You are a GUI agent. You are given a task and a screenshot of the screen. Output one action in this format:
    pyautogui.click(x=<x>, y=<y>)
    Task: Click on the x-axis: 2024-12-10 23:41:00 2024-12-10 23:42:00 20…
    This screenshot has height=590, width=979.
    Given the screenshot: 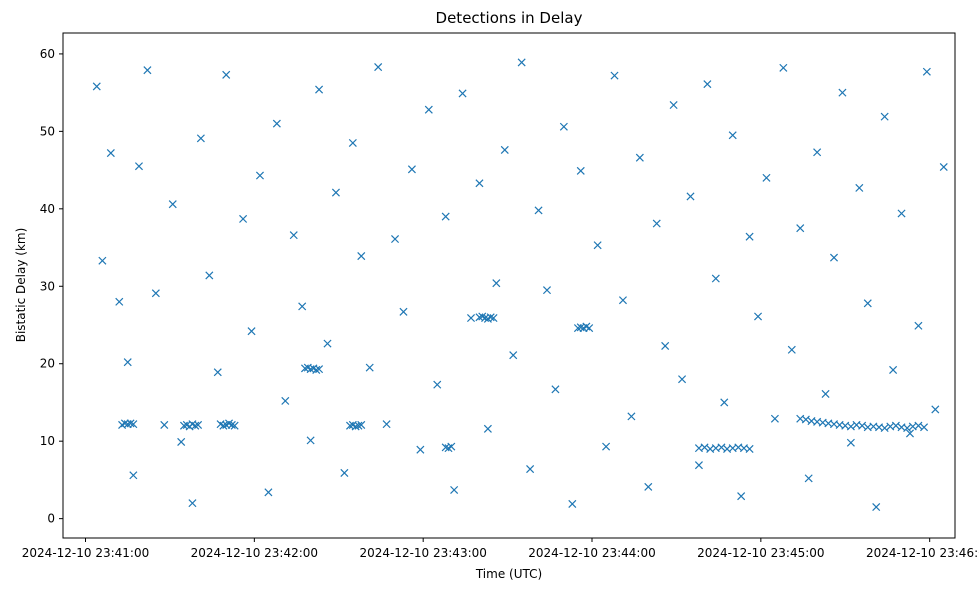 What is the action you would take?
    pyautogui.click(x=500, y=549)
    